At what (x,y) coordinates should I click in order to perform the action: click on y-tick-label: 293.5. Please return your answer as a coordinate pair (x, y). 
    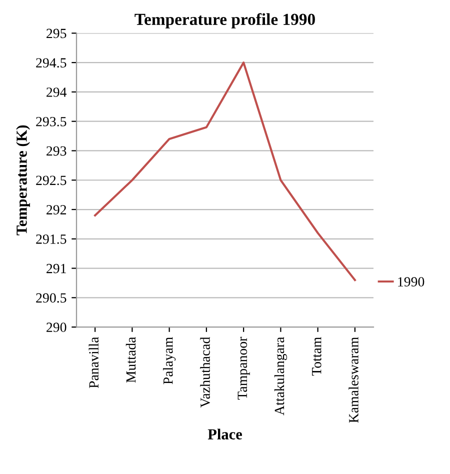
    Looking at the image, I should click on (51, 121).